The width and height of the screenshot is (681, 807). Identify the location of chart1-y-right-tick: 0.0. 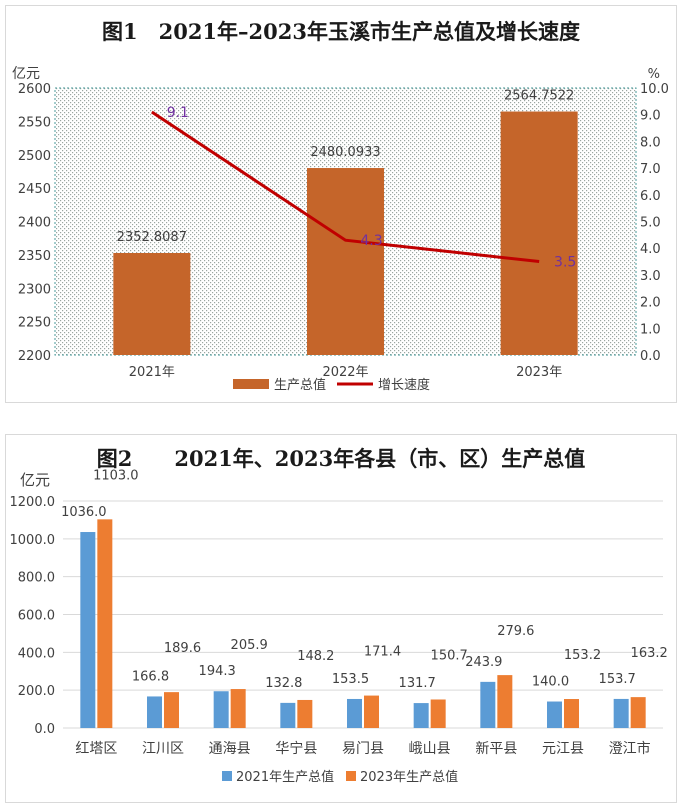
(650, 356).